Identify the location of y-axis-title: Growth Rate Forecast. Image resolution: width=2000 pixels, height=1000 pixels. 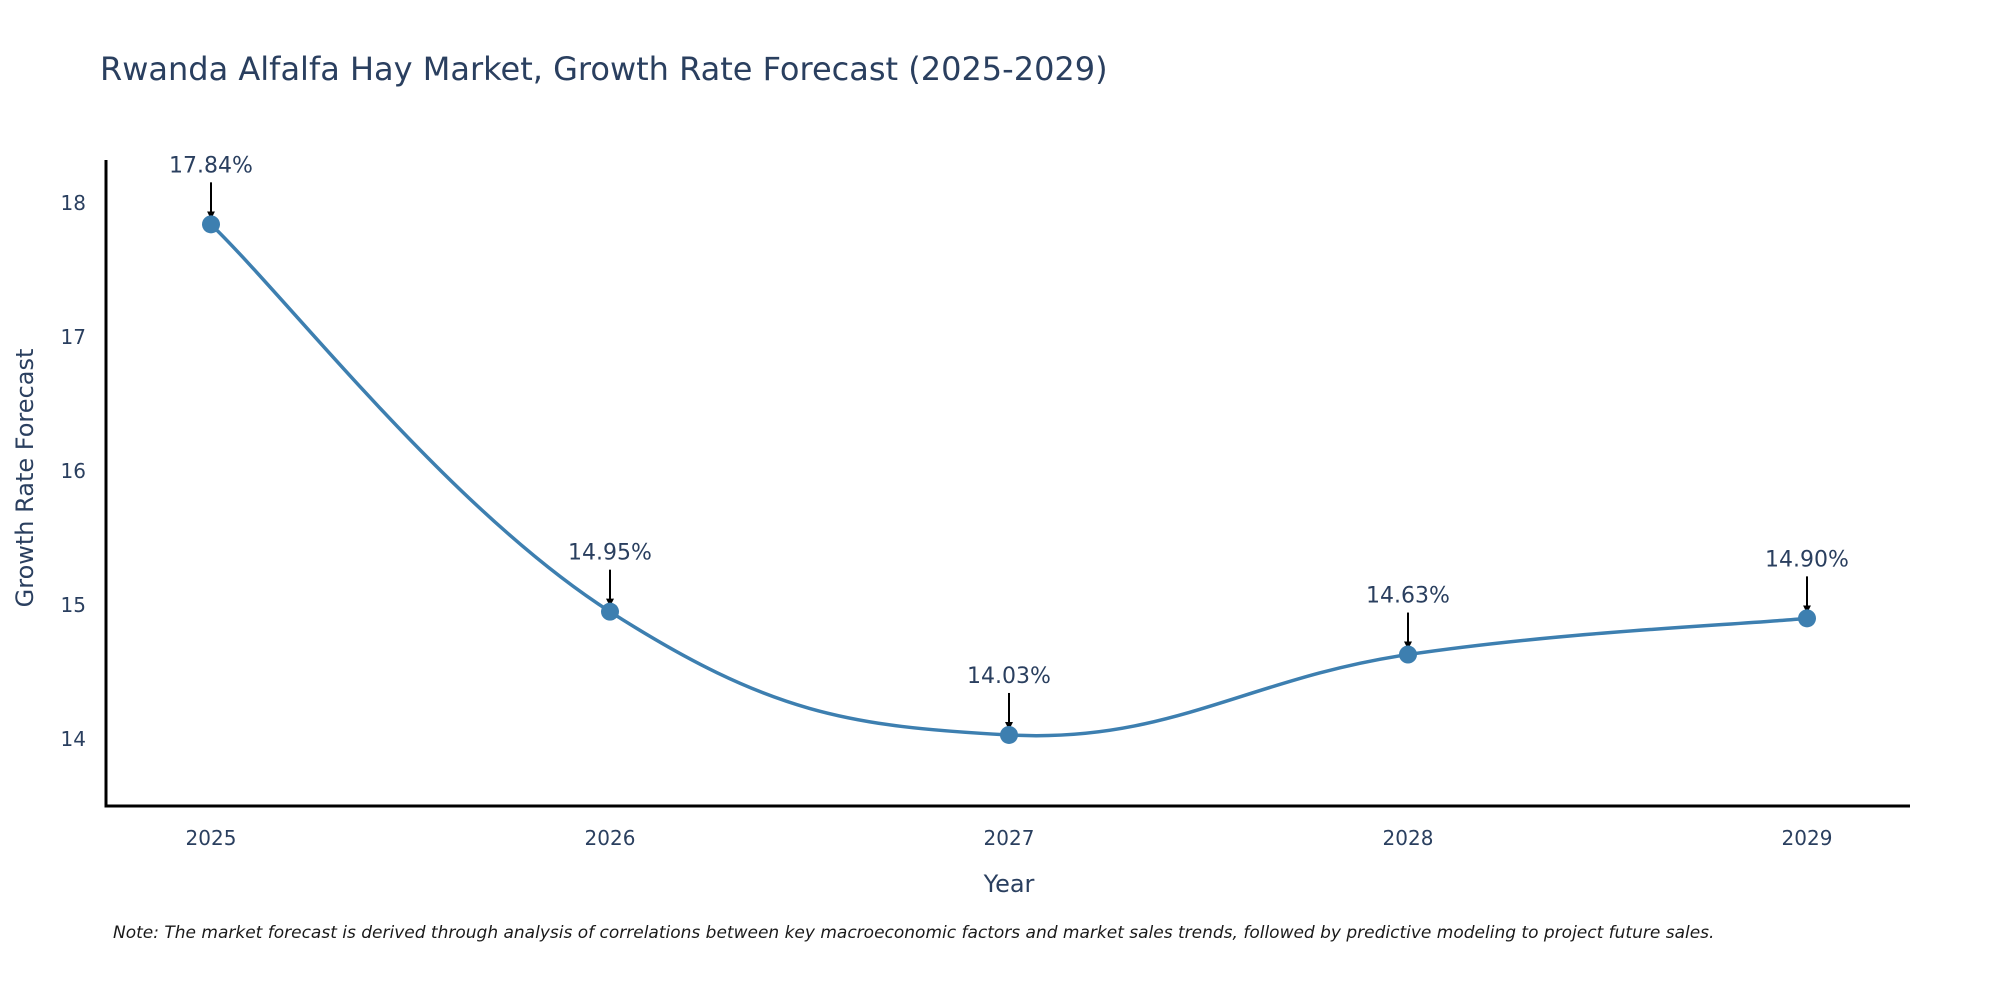
(25, 478).